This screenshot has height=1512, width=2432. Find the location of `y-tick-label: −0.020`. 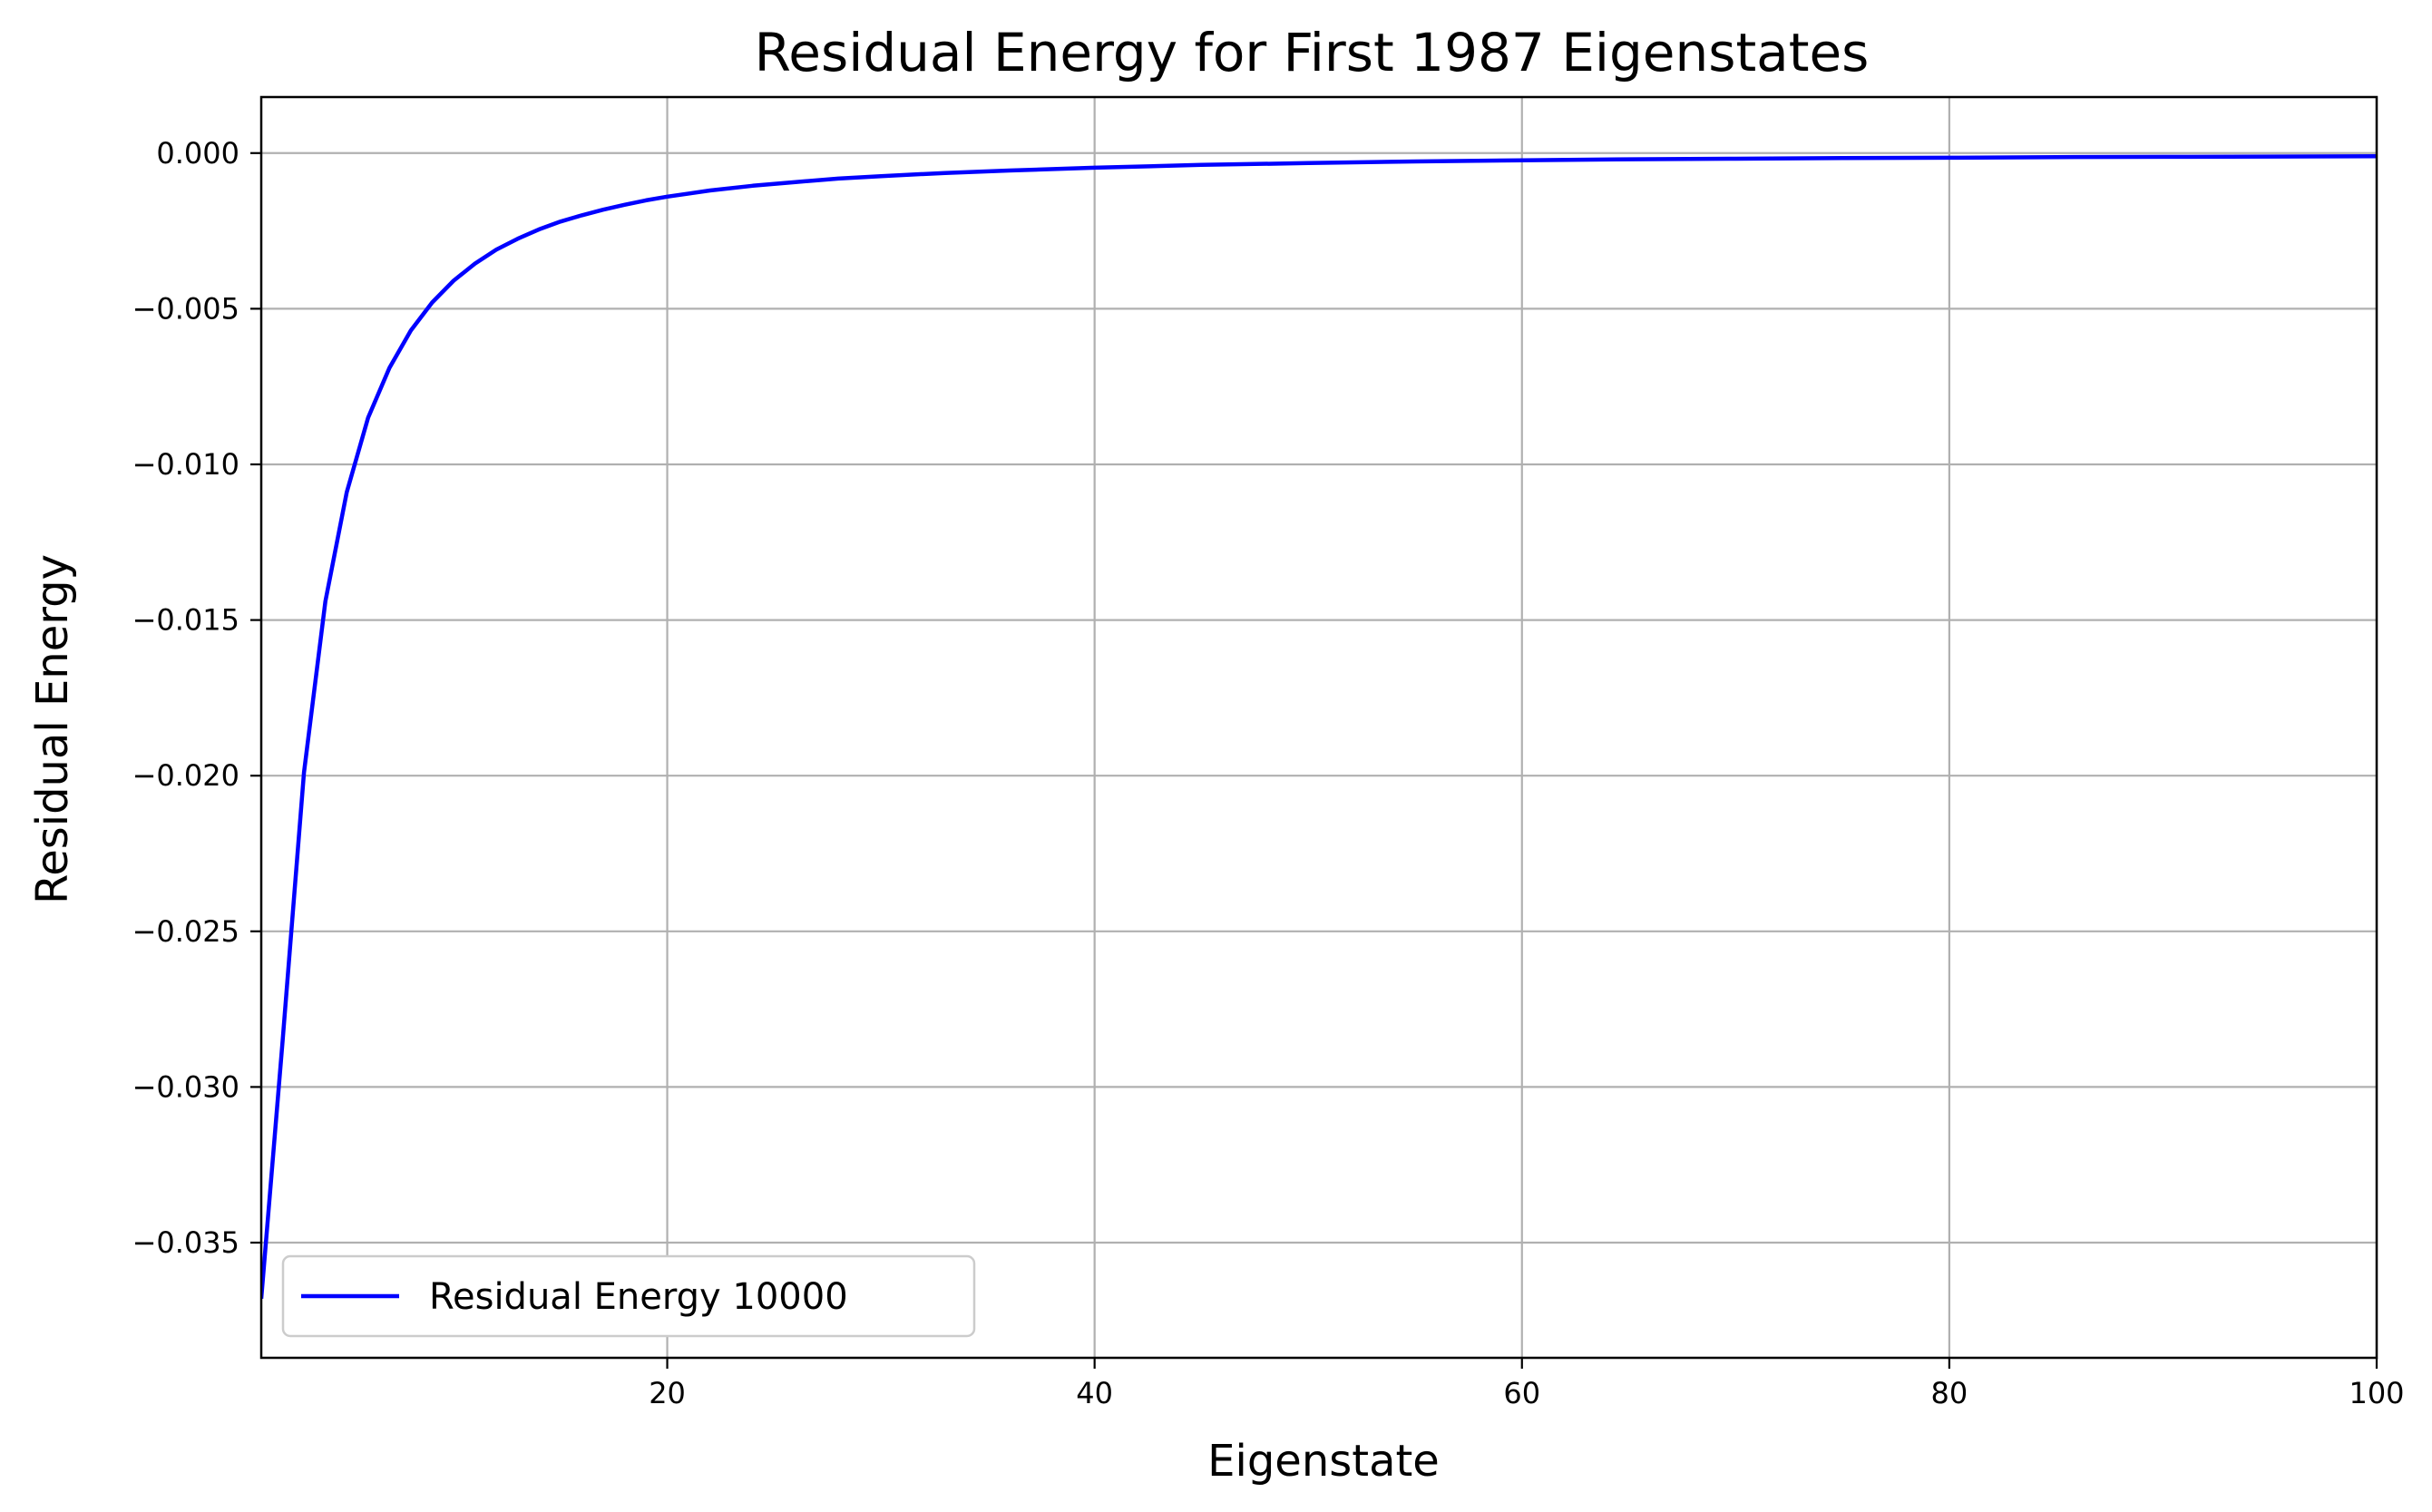

y-tick-label: −0.020 is located at coordinates (185, 775).